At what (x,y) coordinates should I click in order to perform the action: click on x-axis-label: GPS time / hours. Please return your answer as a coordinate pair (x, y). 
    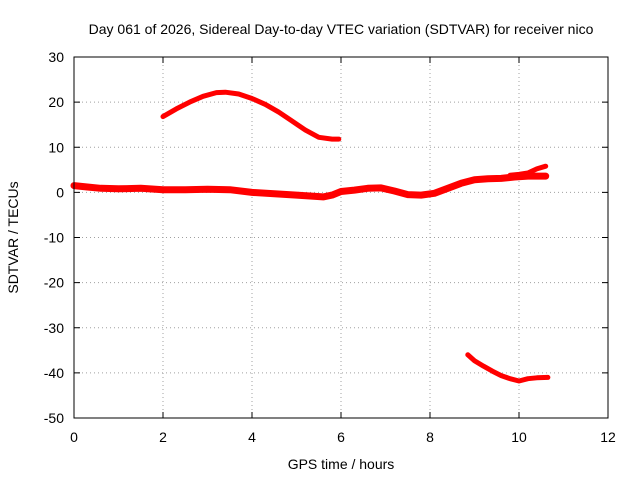
    Looking at the image, I should click on (341, 464).